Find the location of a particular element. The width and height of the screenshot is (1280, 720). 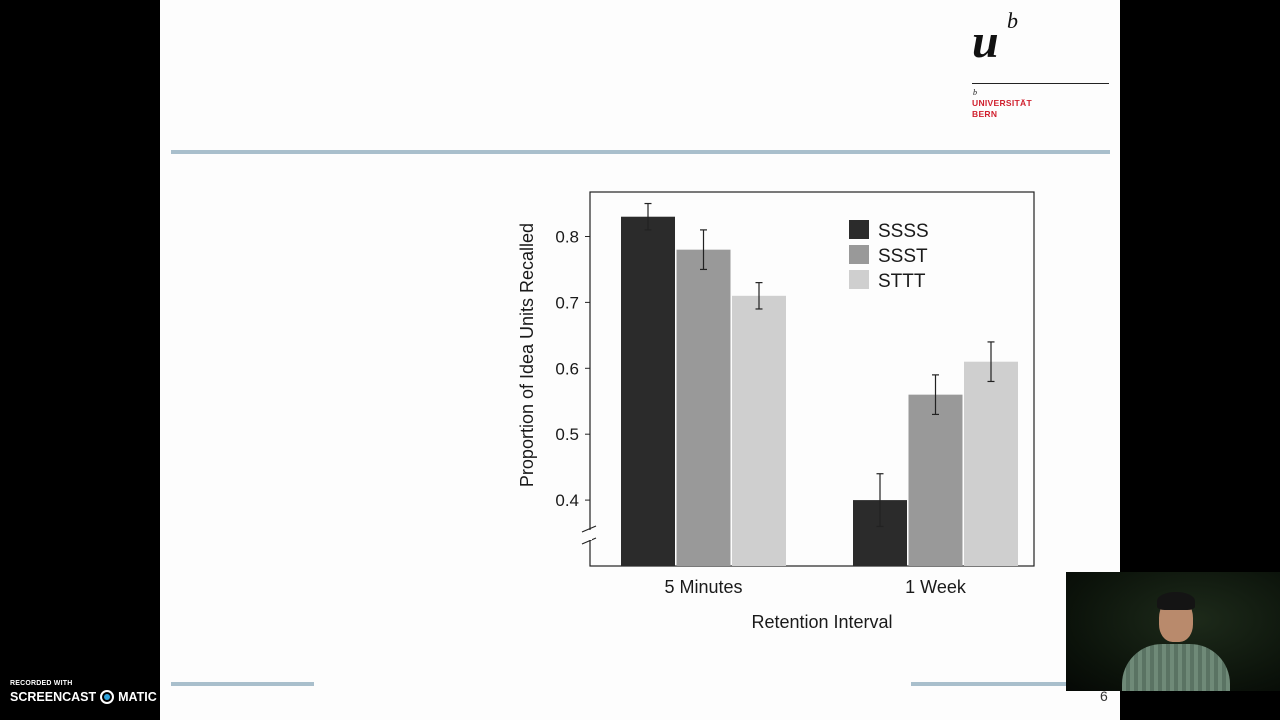

watermark-brand: SCREENCAST MATIC is located at coordinates (83, 697).